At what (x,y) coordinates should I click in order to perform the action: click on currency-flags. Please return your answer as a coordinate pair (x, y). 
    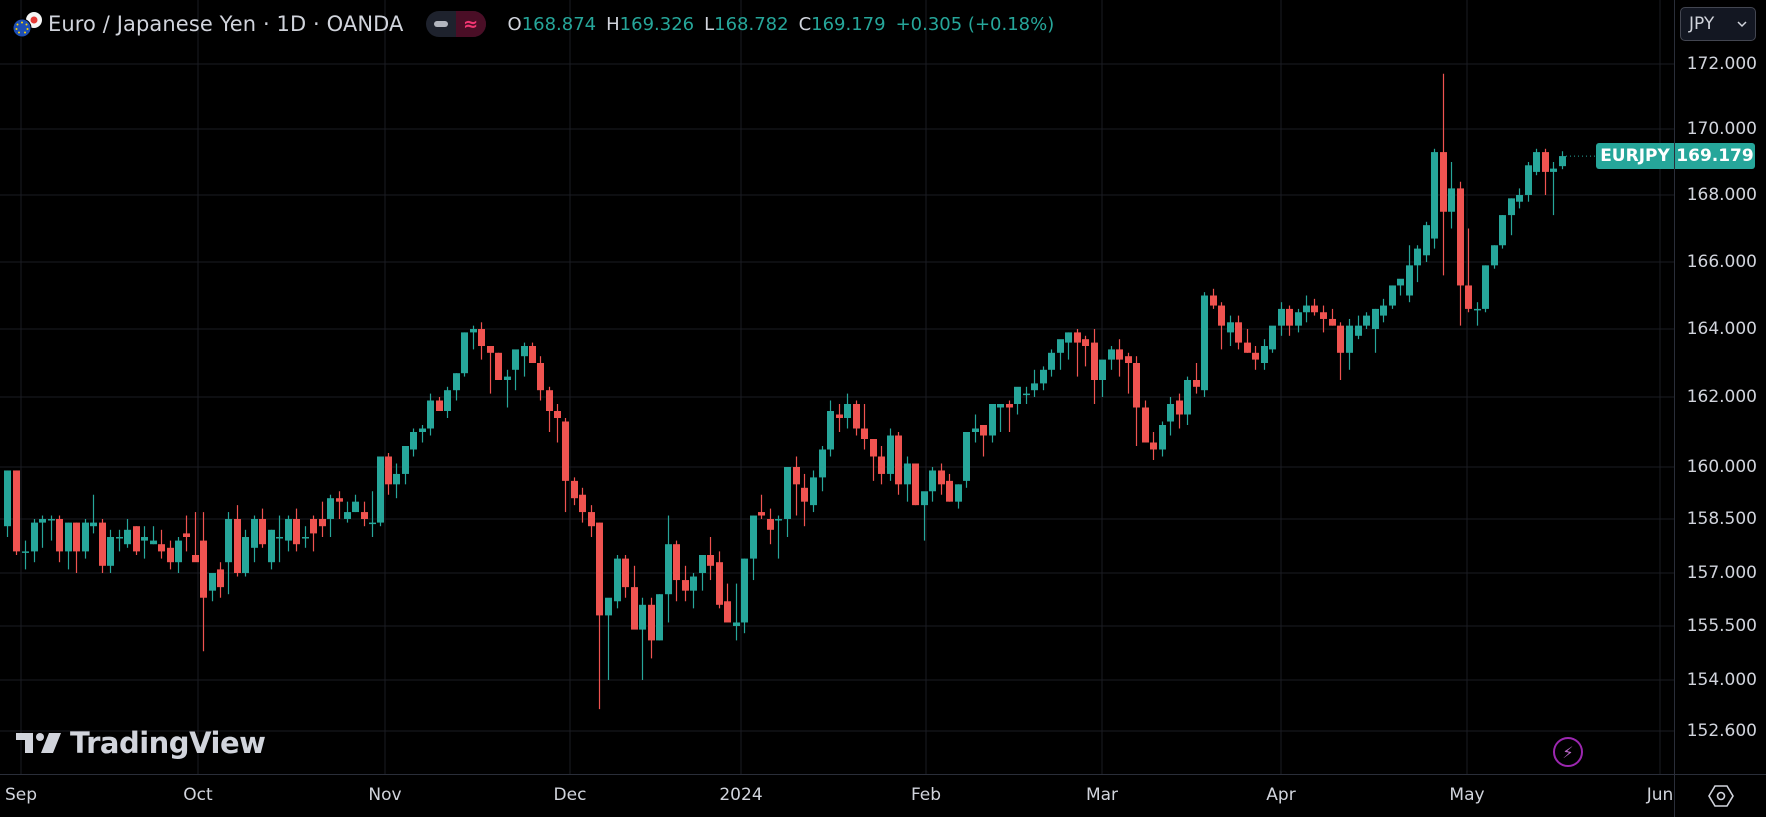
    Looking at the image, I should click on (26, 24).